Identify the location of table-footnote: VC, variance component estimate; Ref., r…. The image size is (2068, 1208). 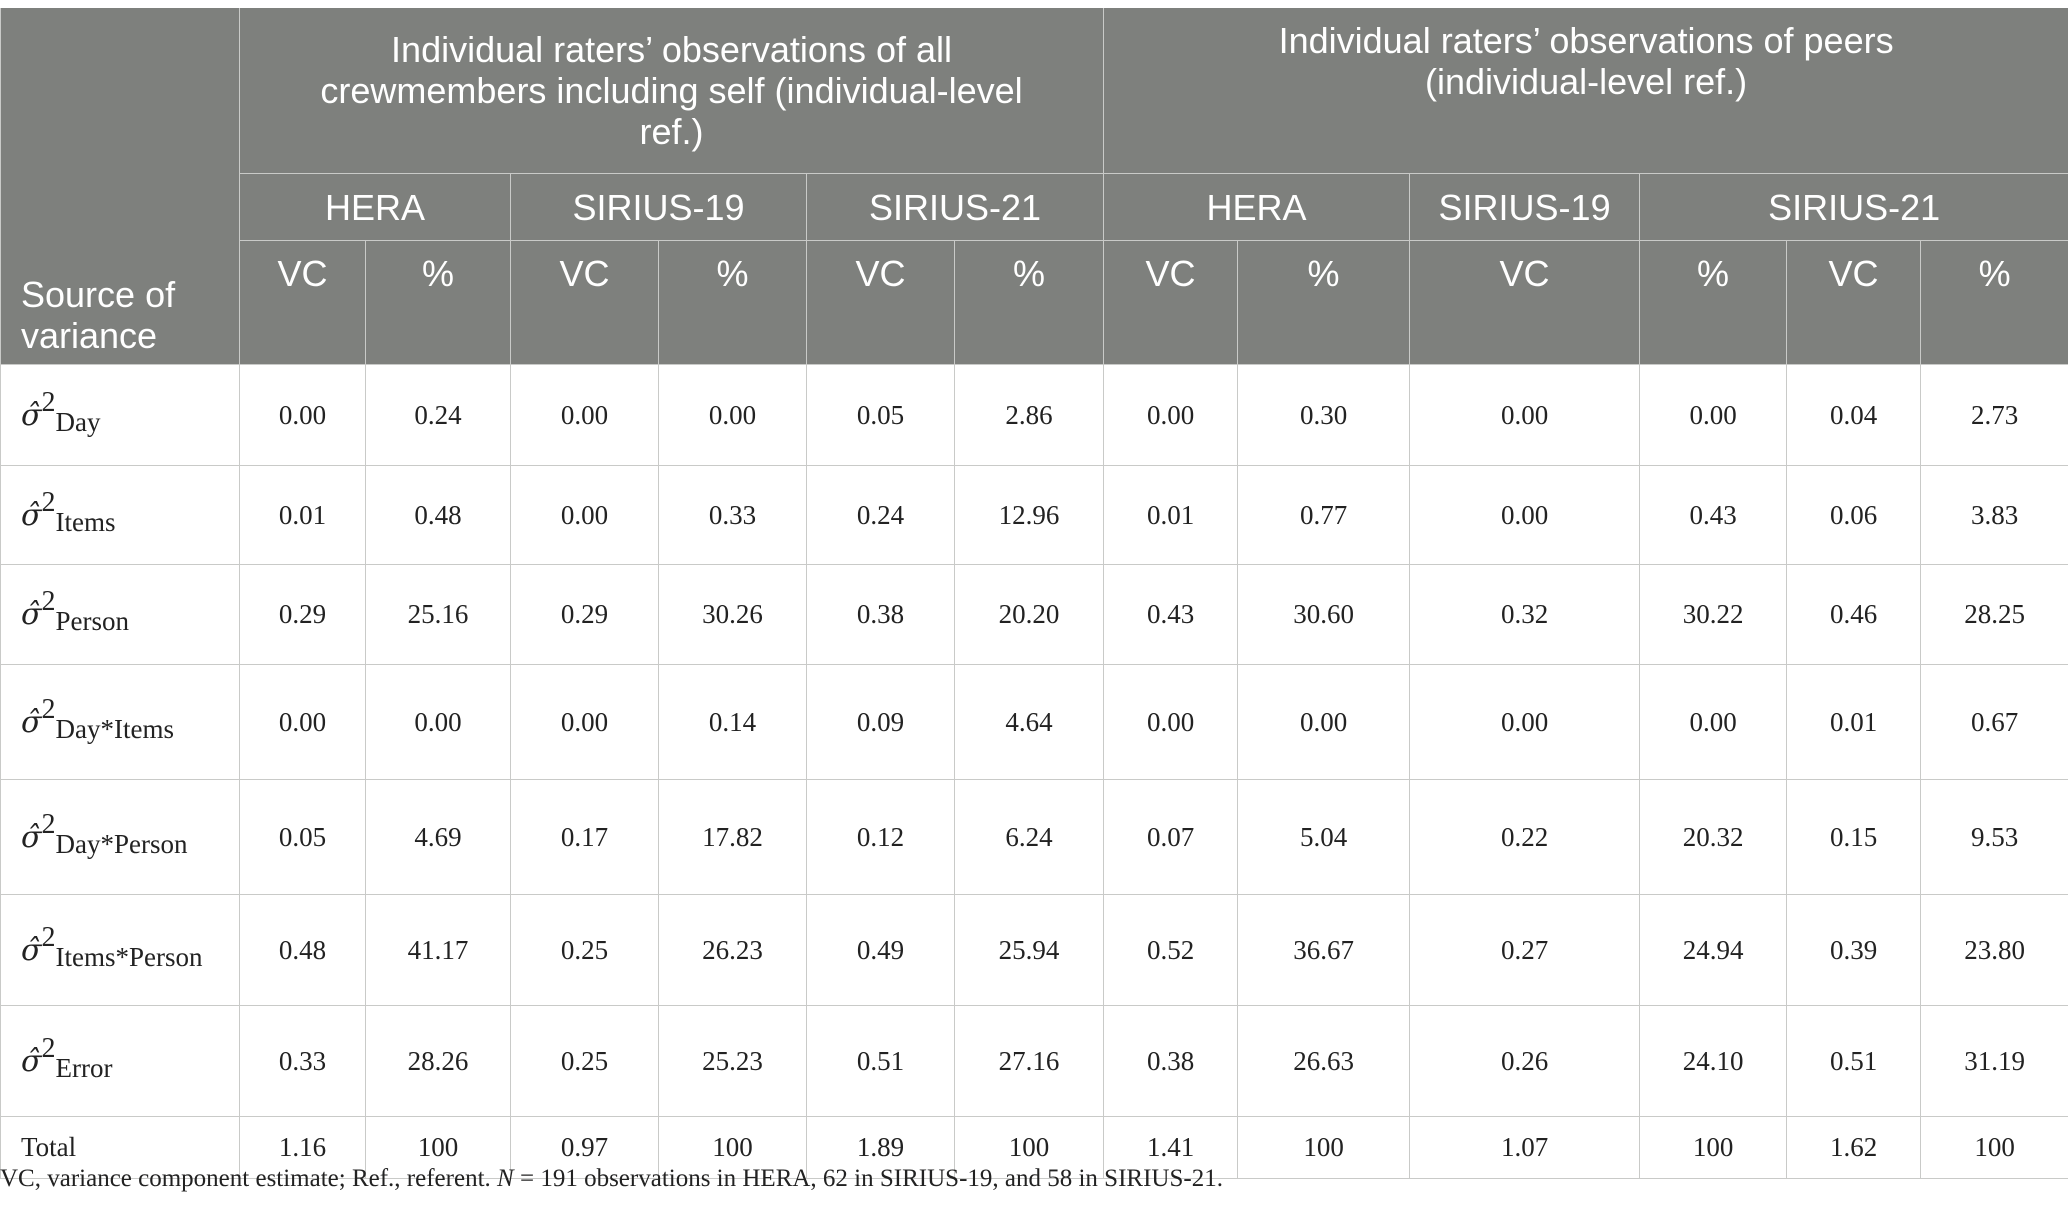
(1034, 1179).